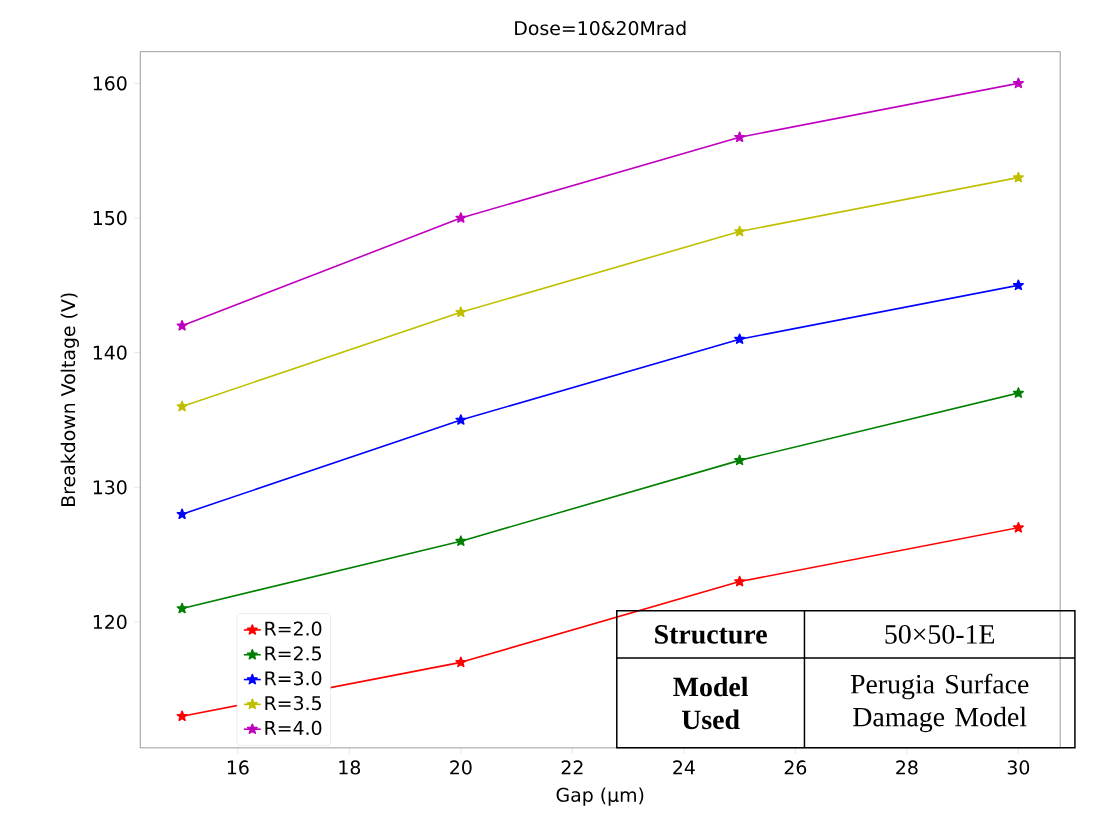  What do you see at coordinates (600, 796) in the screenshot?
I see `x-axis-title: Gap (µm)` at bounding box center [600, 796].